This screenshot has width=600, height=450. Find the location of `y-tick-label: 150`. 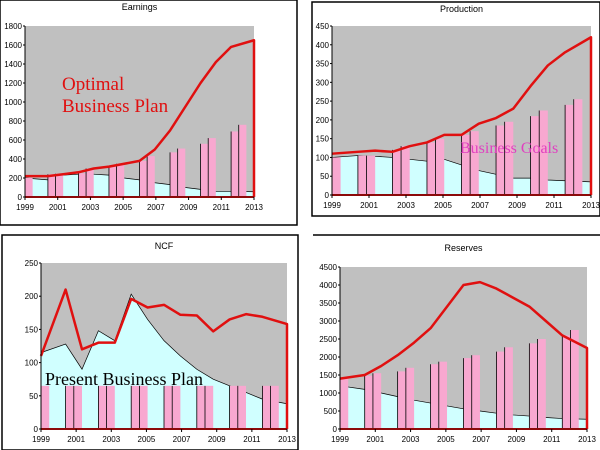

y-tick-label: 150 is located at coordinates (323, 139).